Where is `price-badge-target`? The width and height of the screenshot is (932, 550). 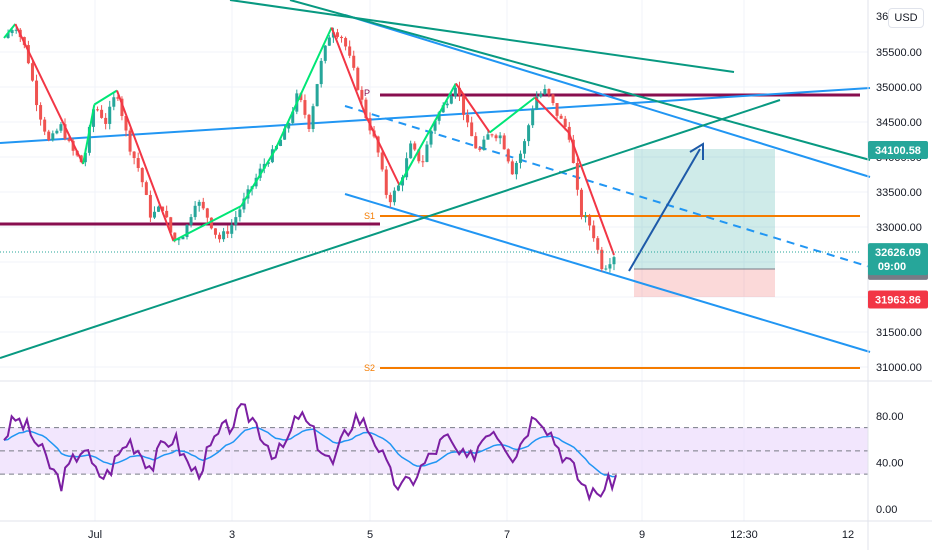
price-badge-target is located at coordinates (898, 149).